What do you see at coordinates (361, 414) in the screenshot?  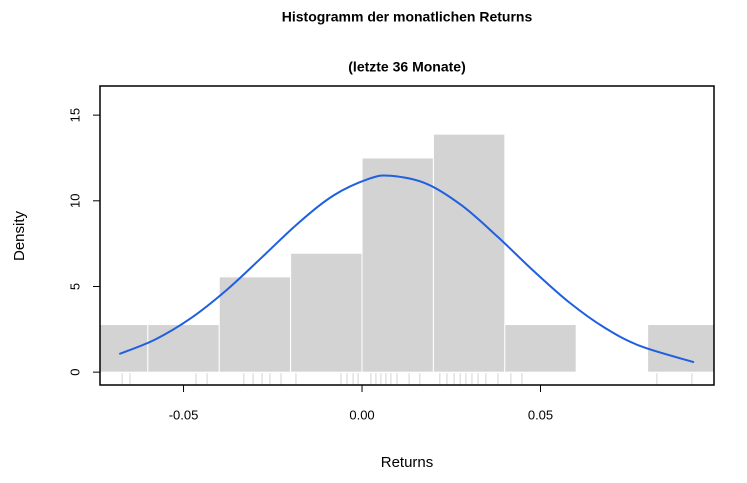 I see `x-tick-label: 0.00` at bounding box center [361, 414].